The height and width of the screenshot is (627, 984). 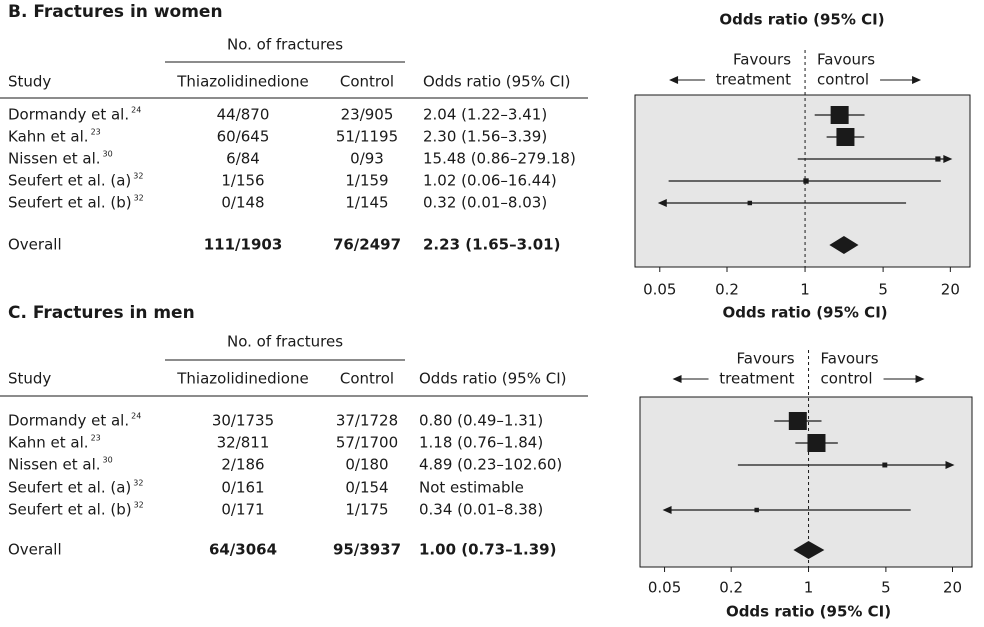 What do you see at coordinates (242, 181) in the screenshot?
I see `treatment-count: 1/156` at bounding box center [242, 181].